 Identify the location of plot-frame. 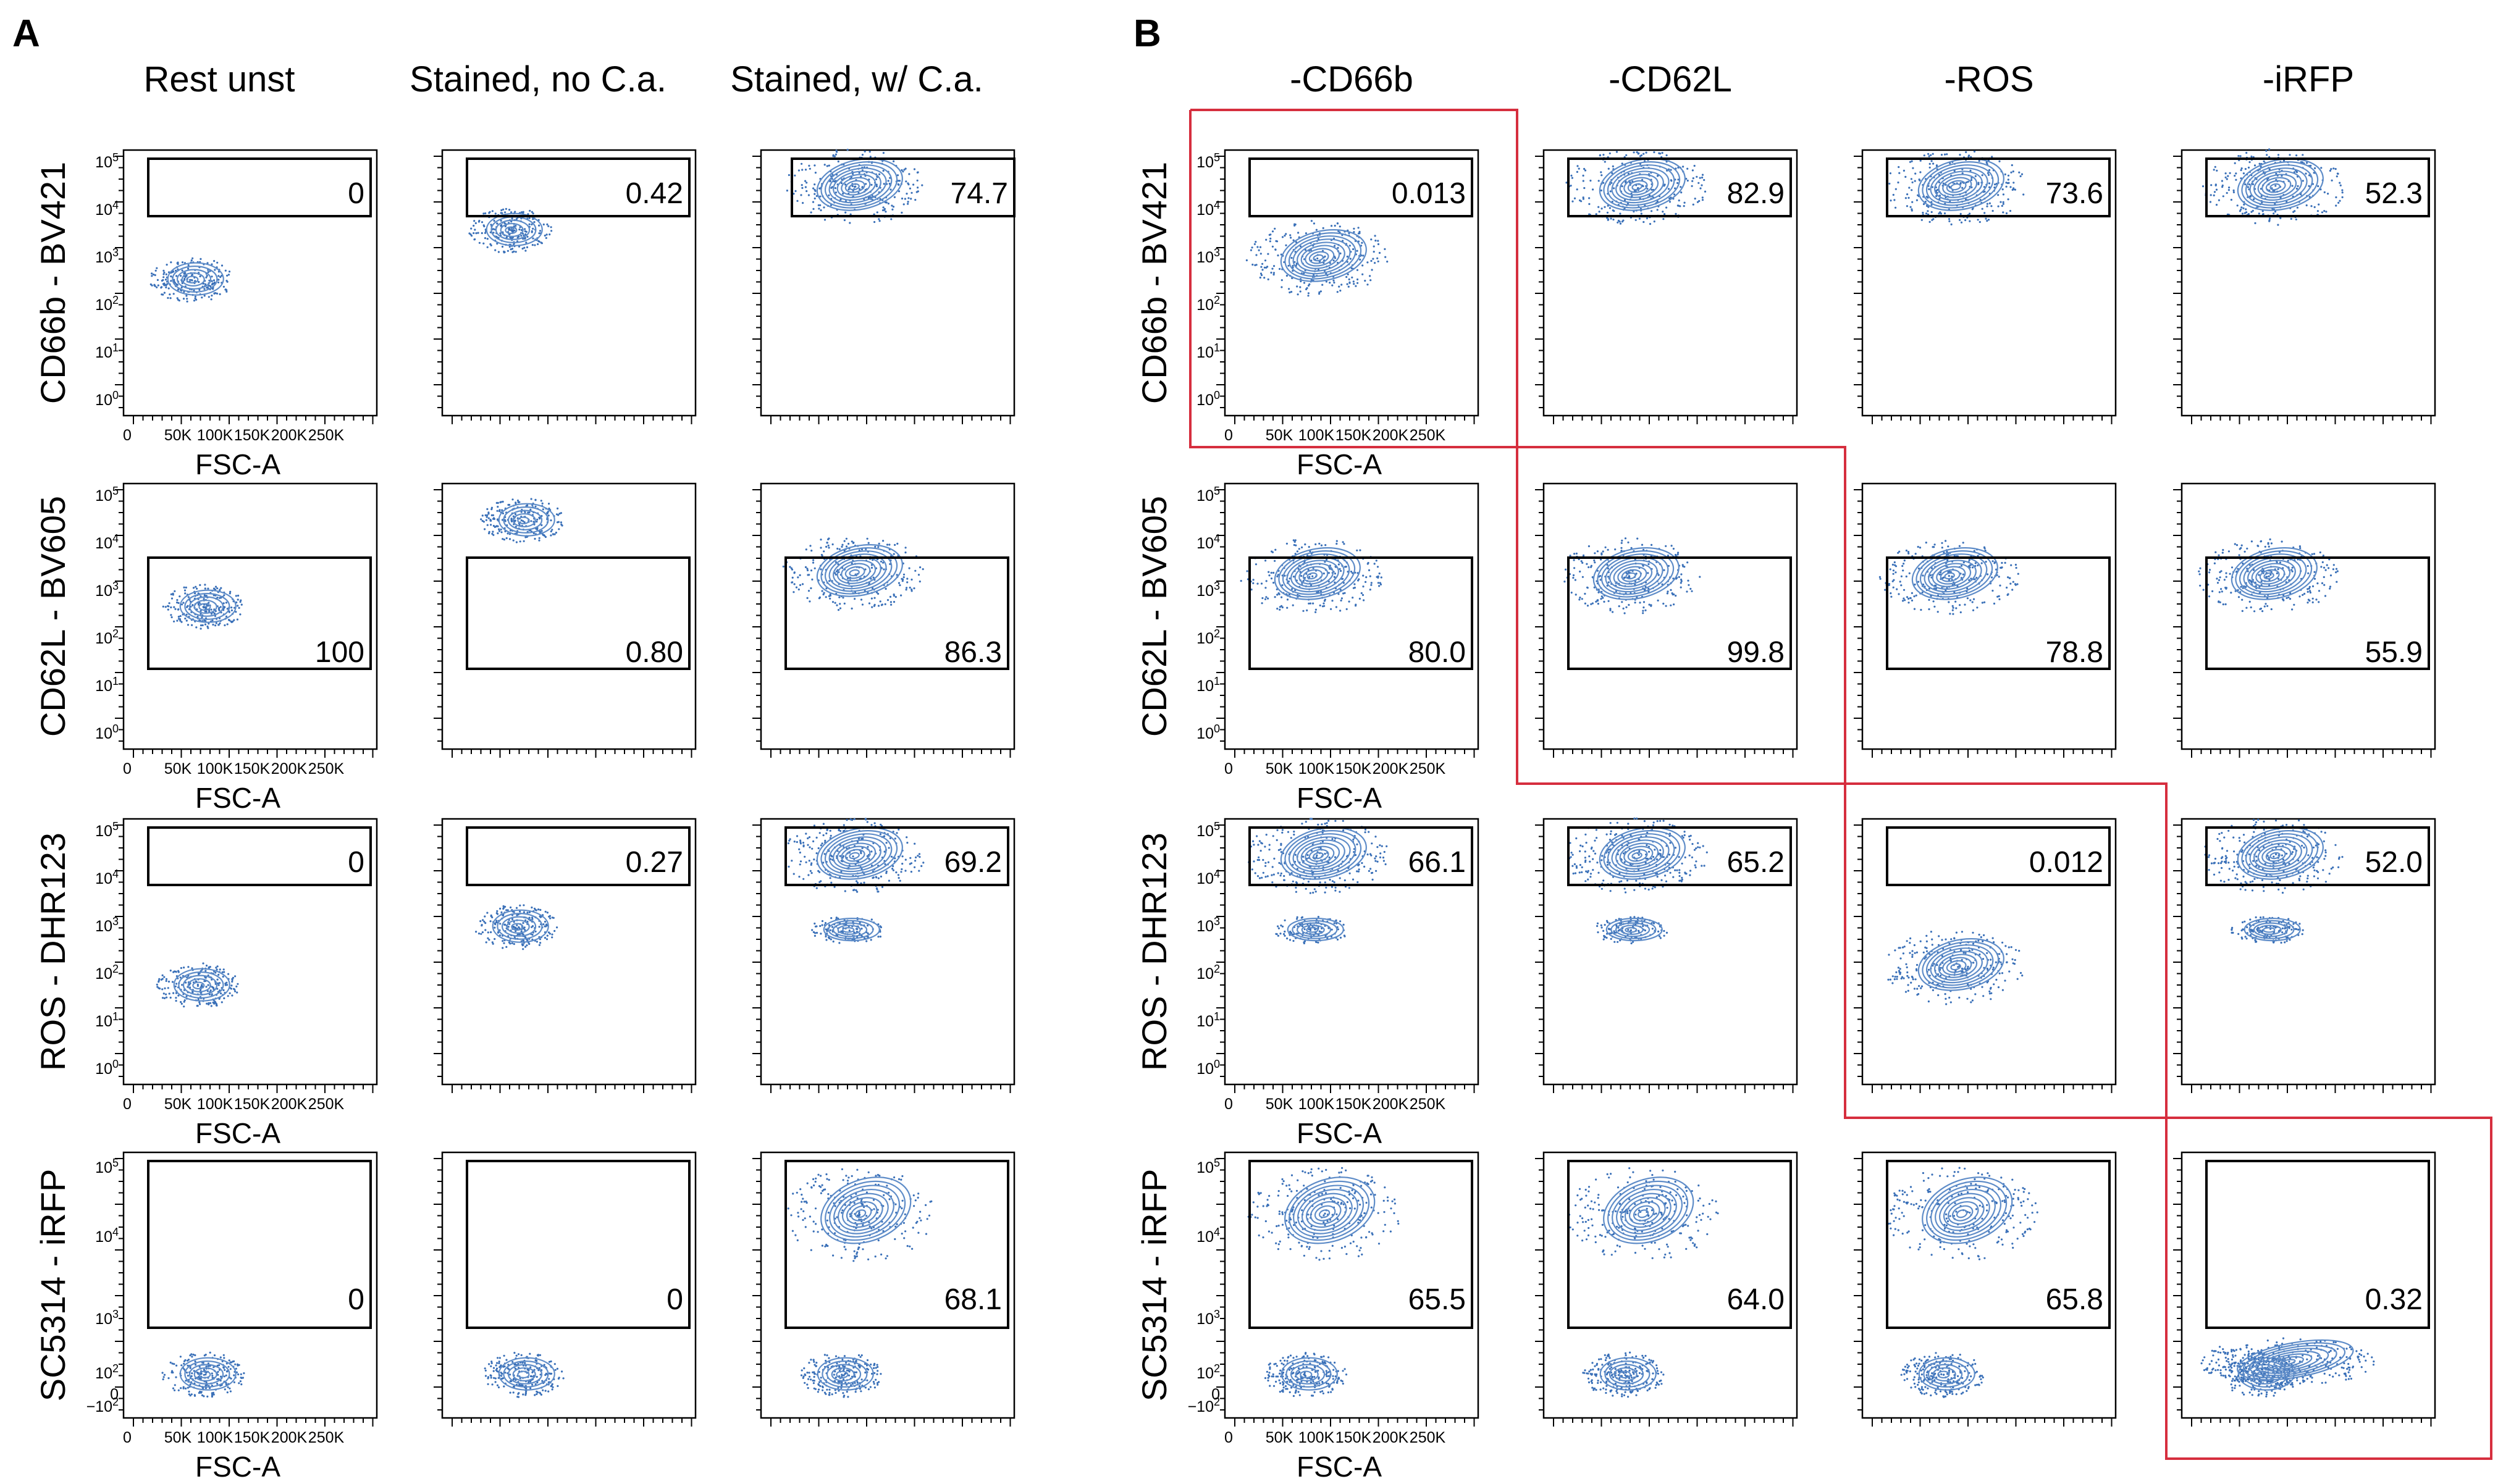
(569, 952).